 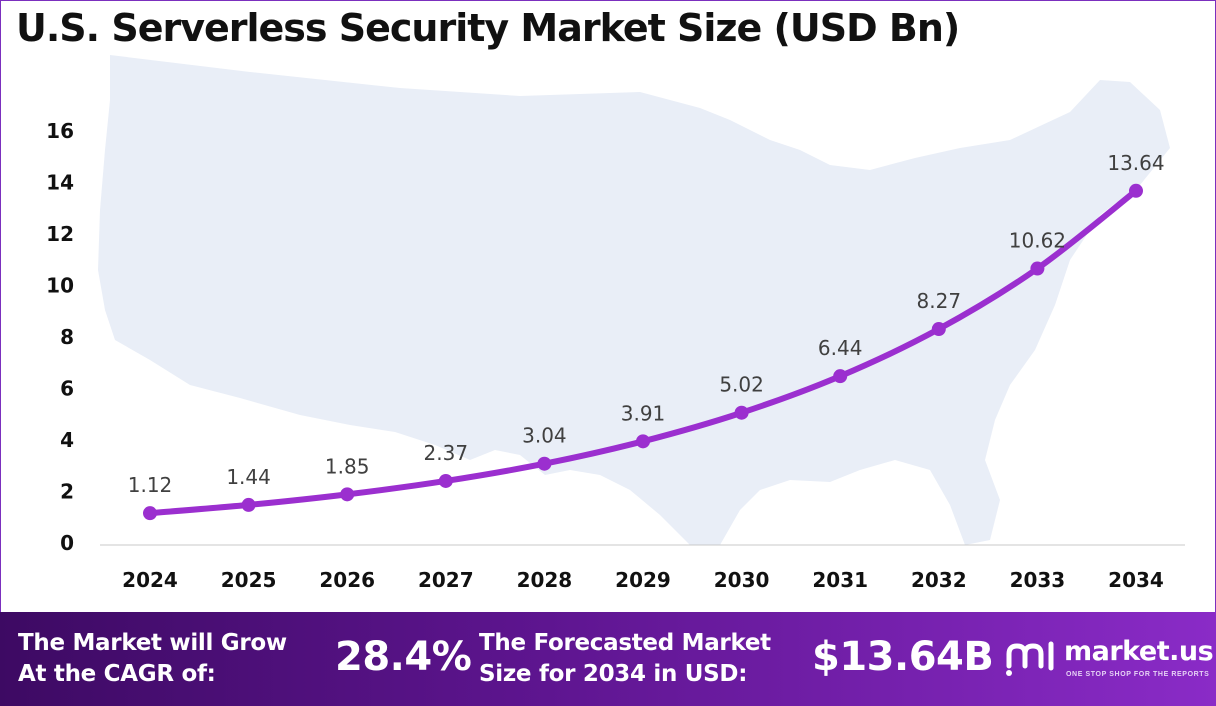 What do you see at coordinates (1136, 580) in the screenshot?
I see `x-tick-label: 2034` at bounding box center [1136, 580].